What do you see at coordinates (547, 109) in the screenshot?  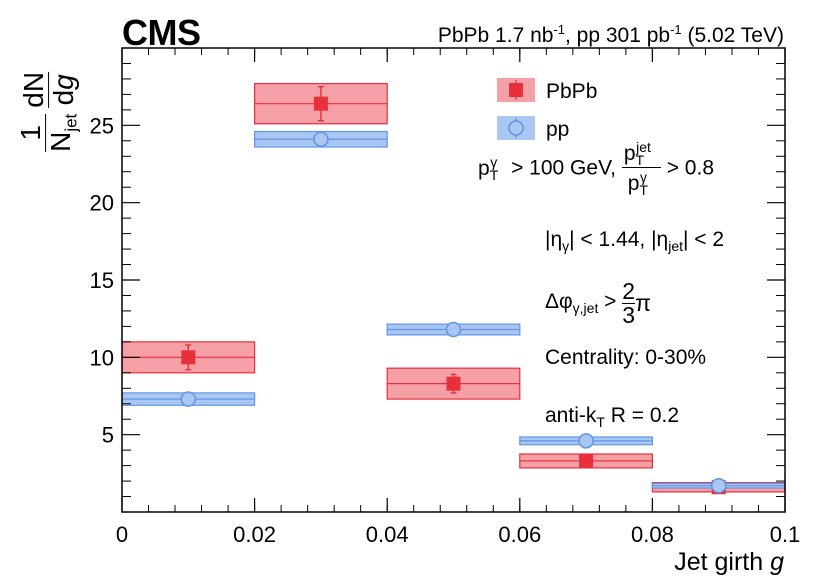 I see `legend: PbPb pp` at bounding box center [547, 109].